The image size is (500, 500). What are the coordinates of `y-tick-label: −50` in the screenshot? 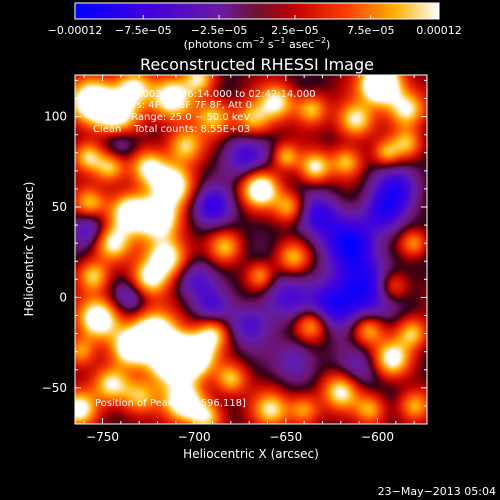 It's located at (54, 388).